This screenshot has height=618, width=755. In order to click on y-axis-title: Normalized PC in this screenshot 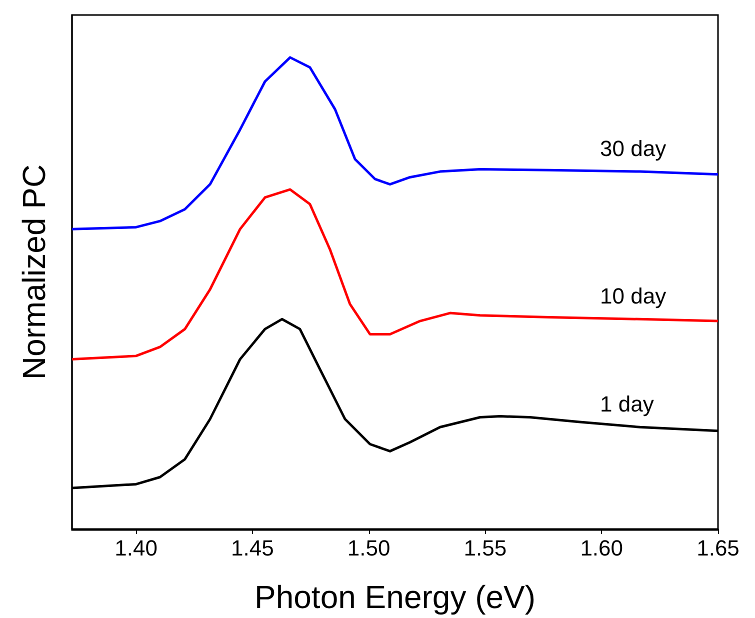, I will do `click(34, 272)`.